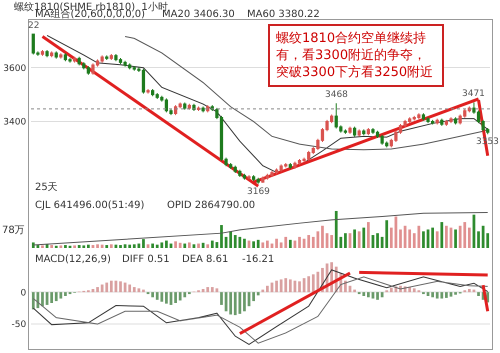  What do you see at coordinates (73, 259) in the screenshot?
I see `annotation: MACD(12,26,9)` at bounding box center [73, 259].